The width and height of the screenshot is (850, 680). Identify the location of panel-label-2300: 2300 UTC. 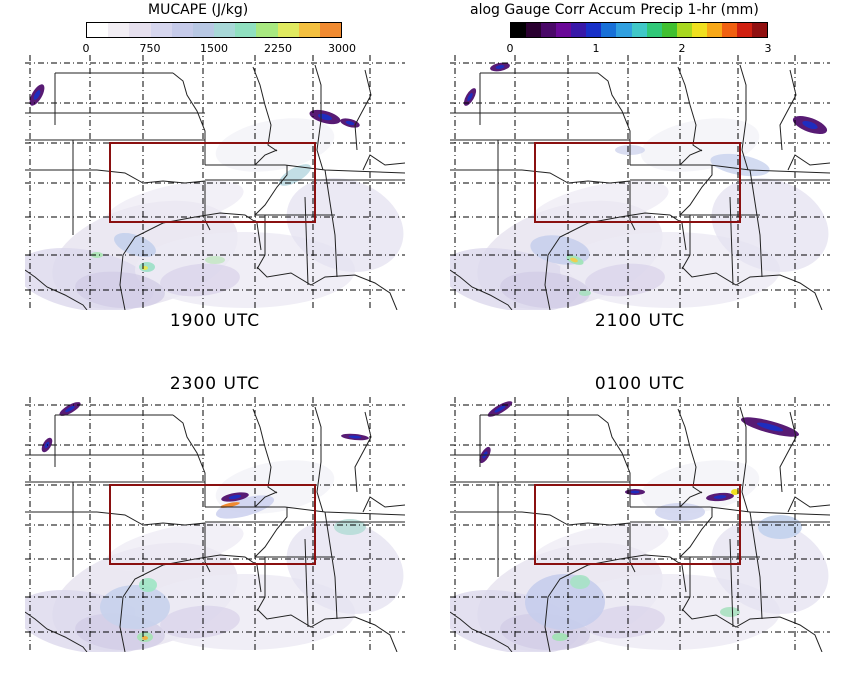
(215, 384).